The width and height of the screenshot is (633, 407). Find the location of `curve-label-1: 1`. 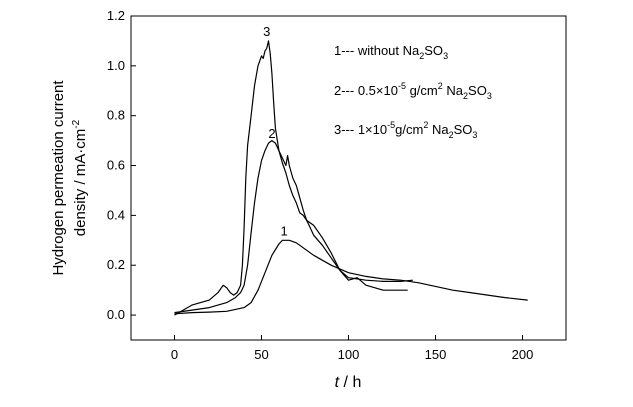

curve-label-1: 1 is located at coordinates (284, 230).